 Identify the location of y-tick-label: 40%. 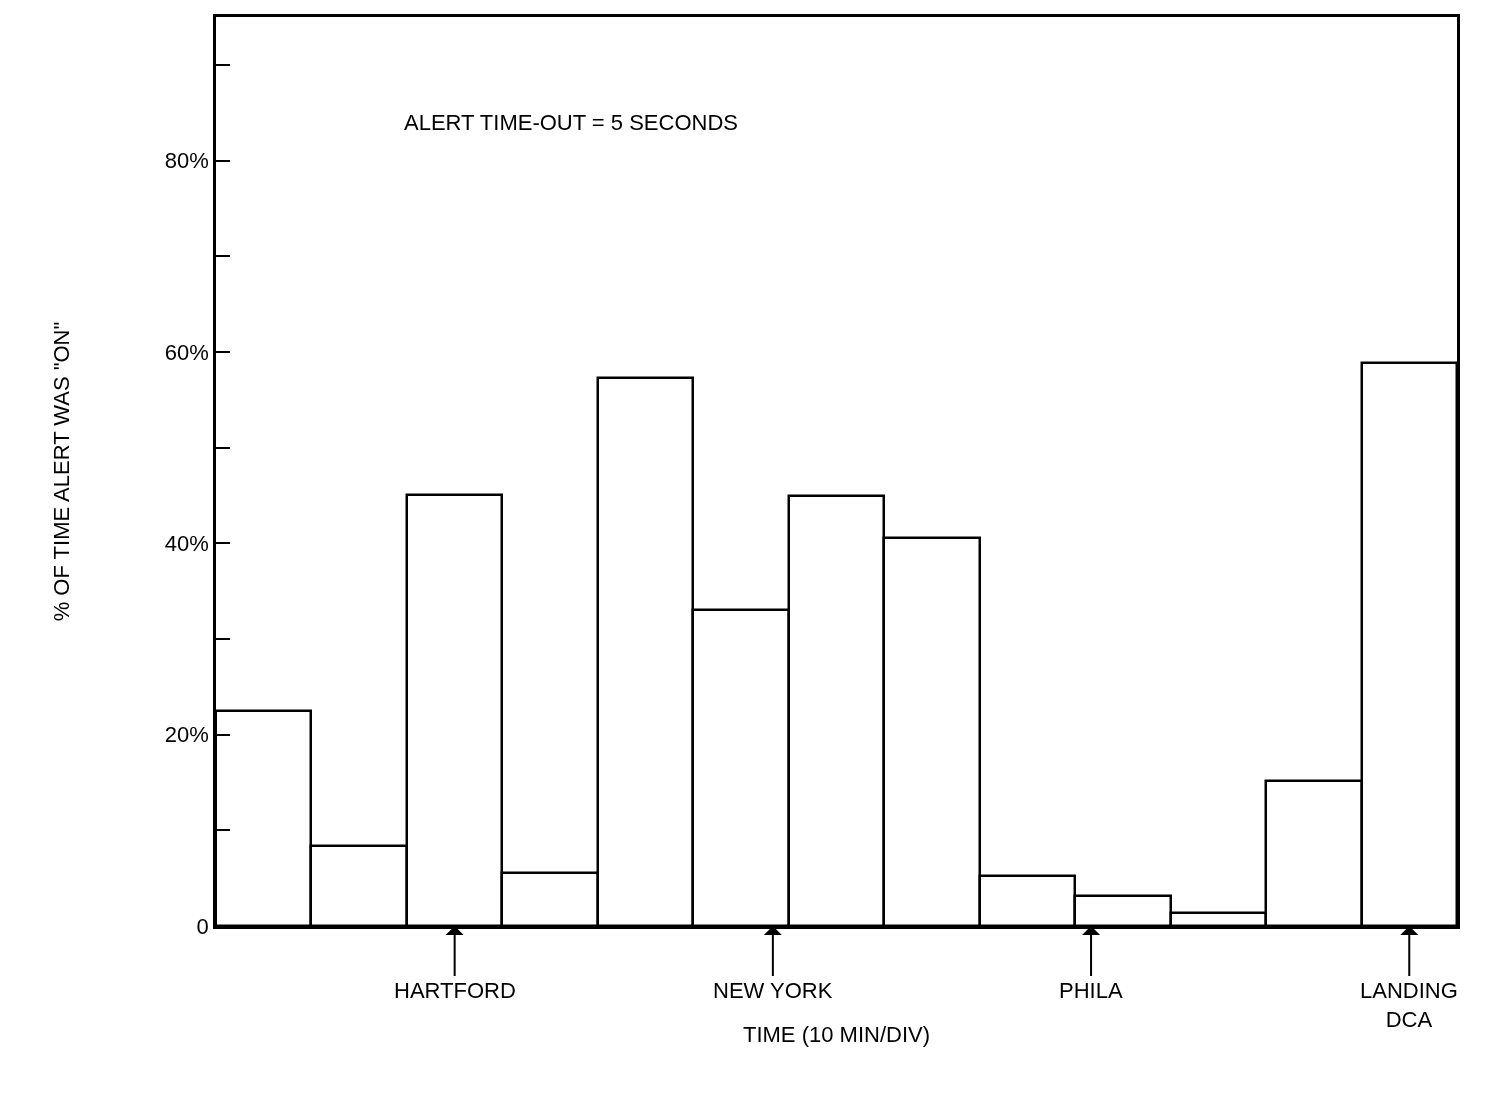
(186, 543).